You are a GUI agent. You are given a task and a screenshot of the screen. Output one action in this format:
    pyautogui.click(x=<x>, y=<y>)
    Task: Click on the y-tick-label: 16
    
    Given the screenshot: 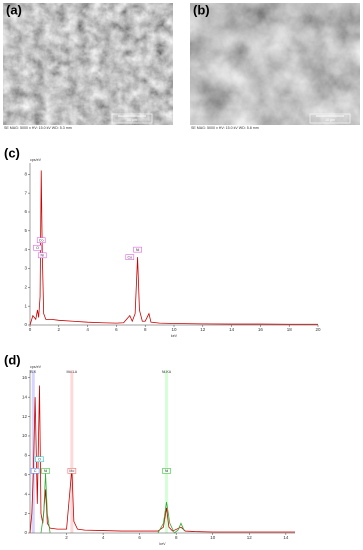 What is the action you would take?
    pyautogui.click(x=25, y=377)
    